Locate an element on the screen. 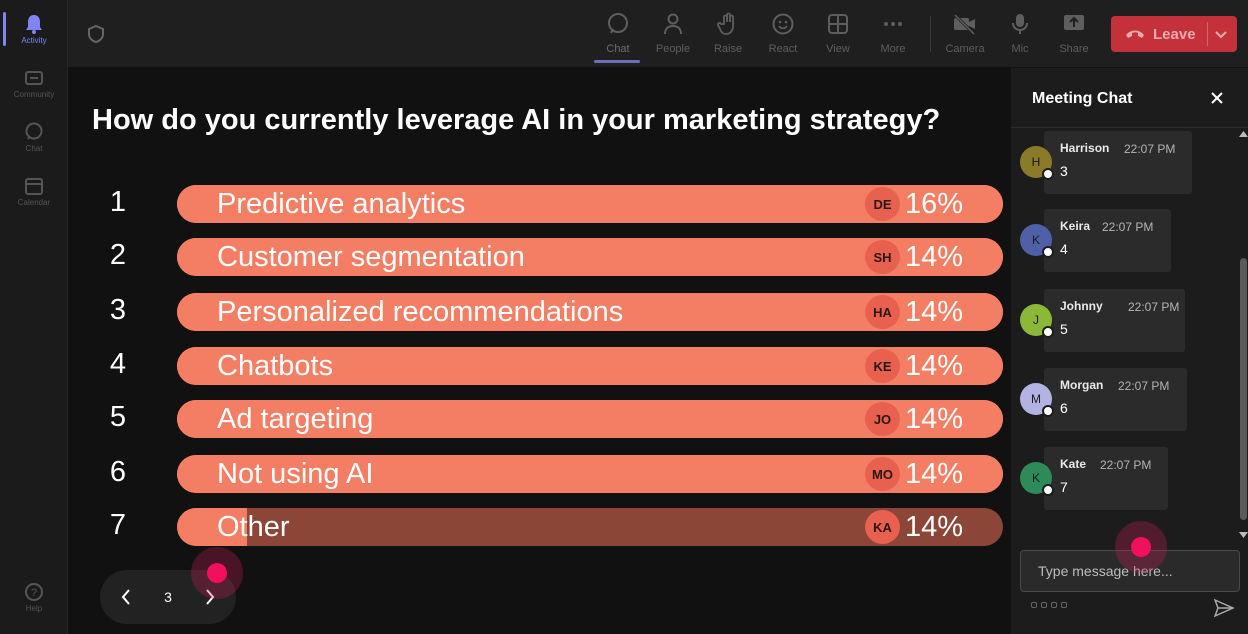  option-label: Chatbots is located at coordinates (275, 366).